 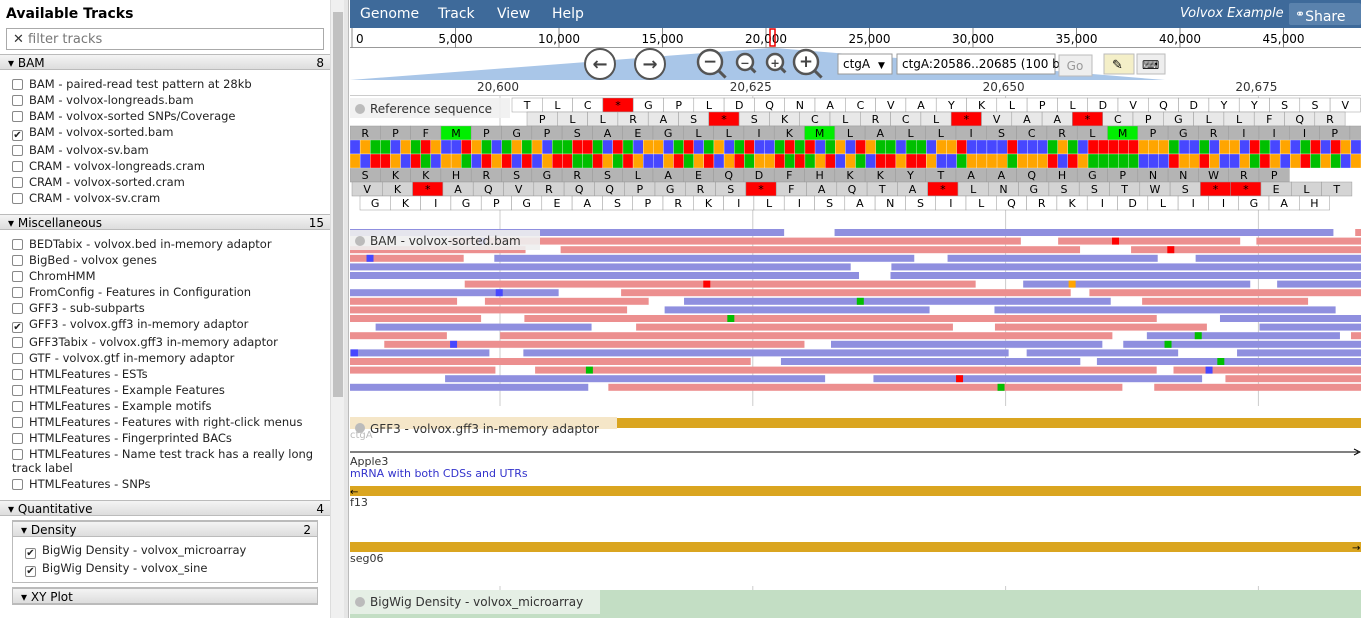 I want to click on track-item: ✔ BigWig Density - volvox_sine, so click(x=165, y=569).